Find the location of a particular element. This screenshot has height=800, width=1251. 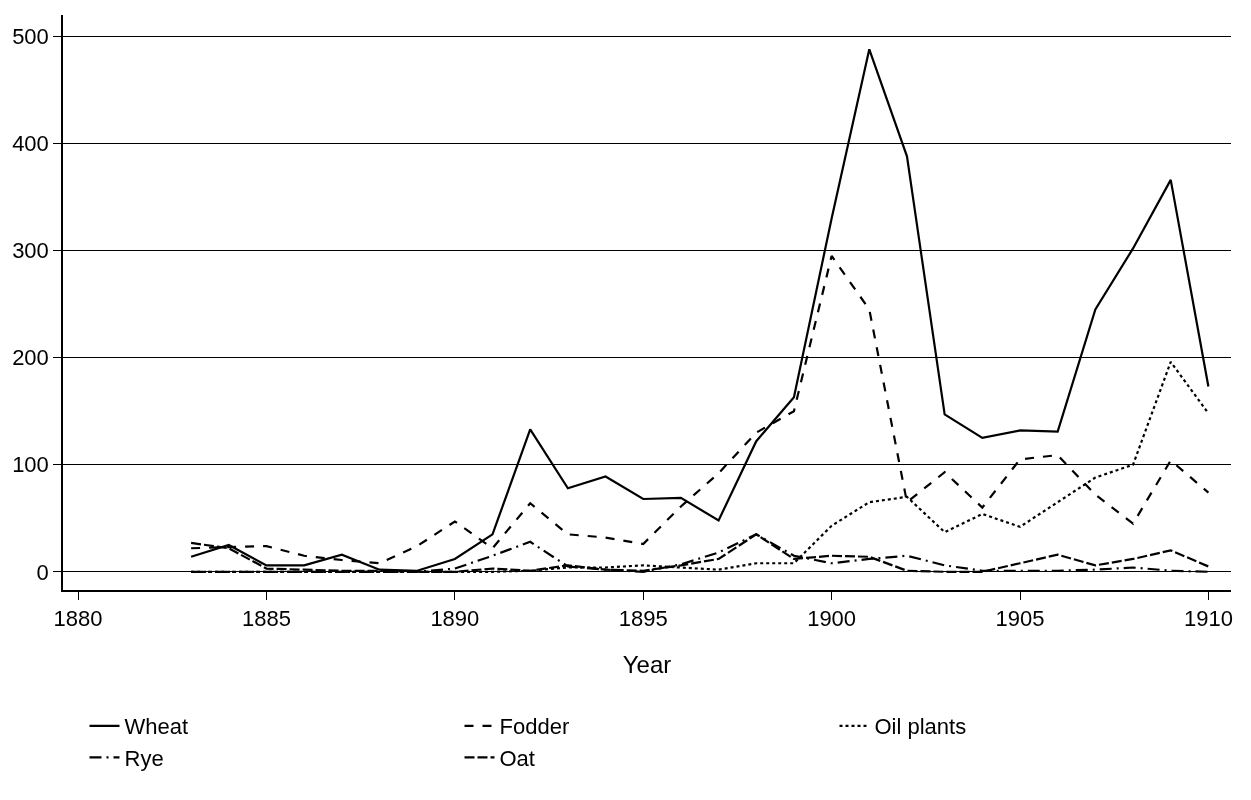

y-tick-label: 100 is located at coordinates (30, 465).